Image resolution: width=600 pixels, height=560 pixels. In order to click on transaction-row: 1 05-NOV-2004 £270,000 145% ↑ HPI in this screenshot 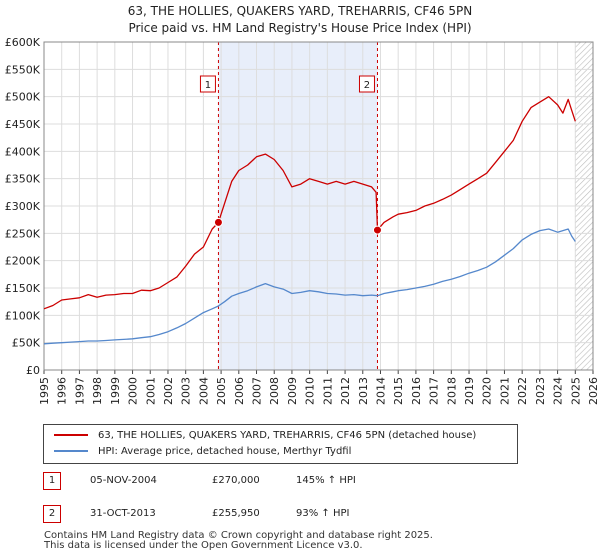, I will do `click(320, 482)`.